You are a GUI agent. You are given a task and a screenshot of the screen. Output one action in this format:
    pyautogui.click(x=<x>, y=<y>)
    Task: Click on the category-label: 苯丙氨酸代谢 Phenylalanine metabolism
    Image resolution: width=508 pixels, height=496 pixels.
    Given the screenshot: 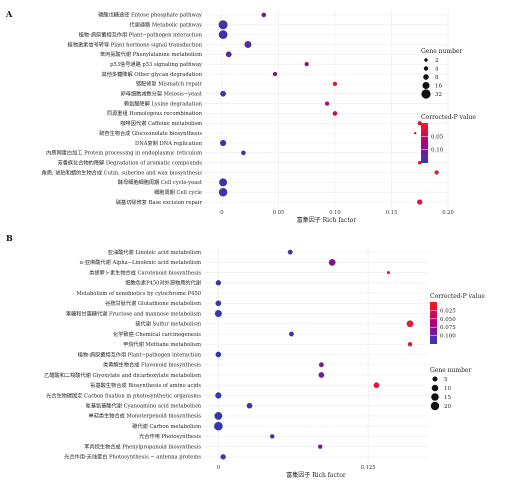 What is the action you would take?
    pyautogui.click(x=151, y=54)
    